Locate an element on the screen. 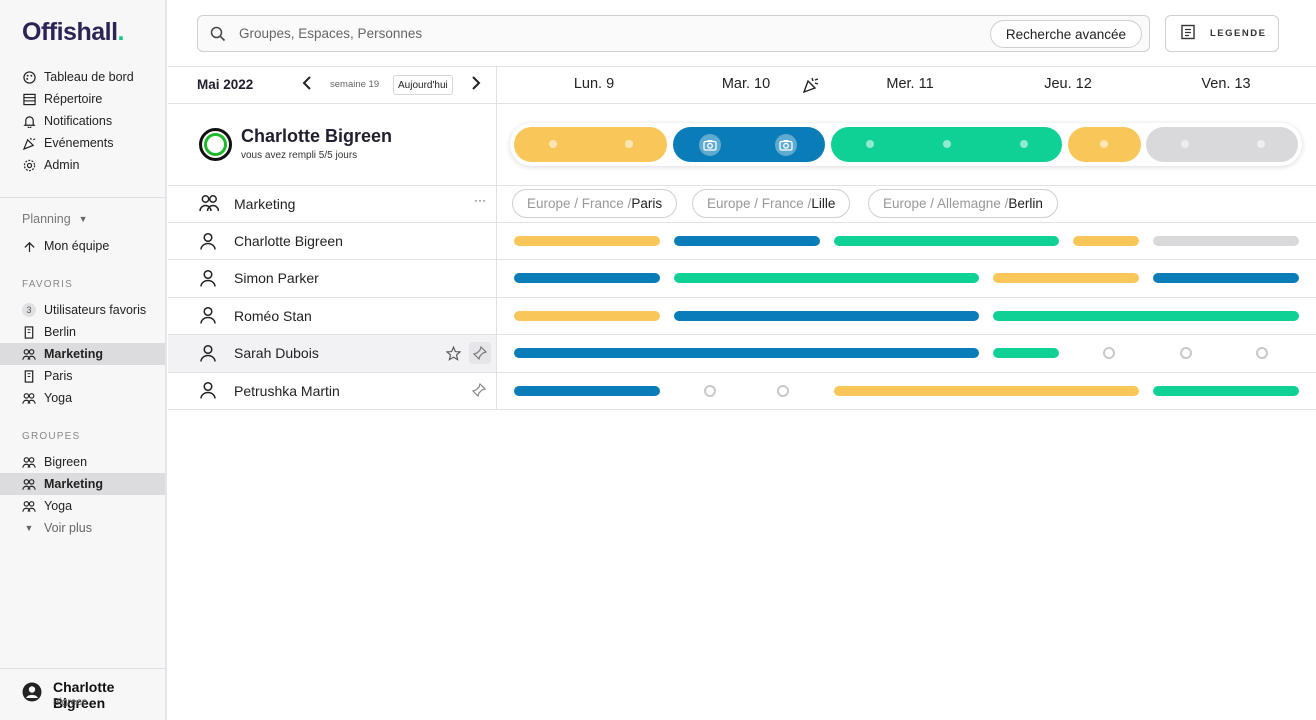  group-marketing: Marketing is located at coordinates (82, 484).